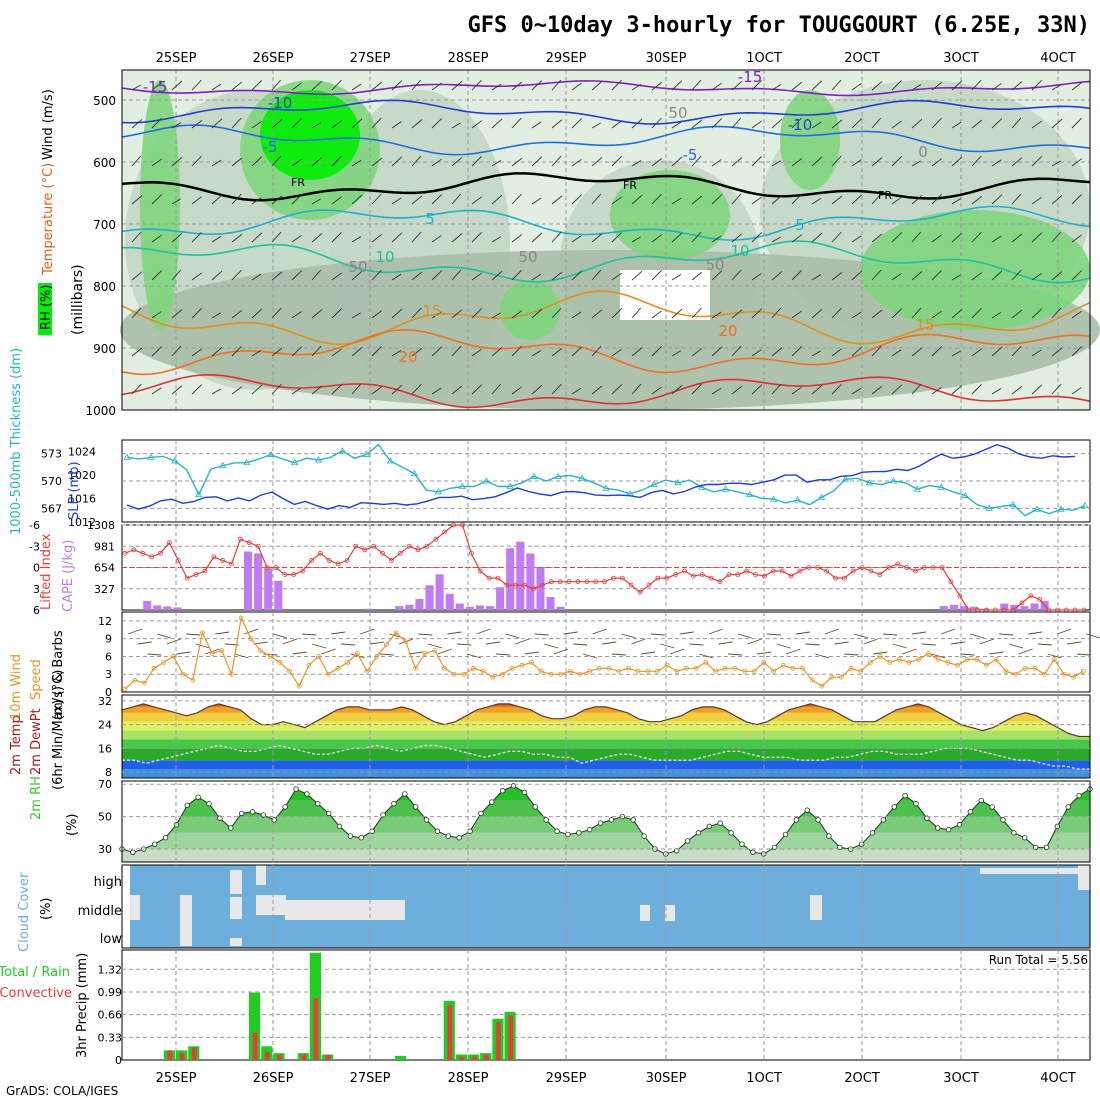  Describe the element at coordinates (16, 441) in the screenshot. I see `thickness-axis-label: 1000-500mb Thickness (dm)` at that location.